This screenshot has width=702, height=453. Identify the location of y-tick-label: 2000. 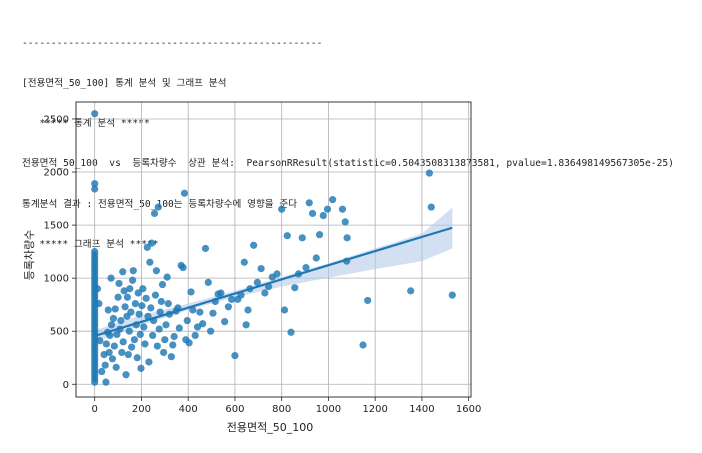
(56, 173).